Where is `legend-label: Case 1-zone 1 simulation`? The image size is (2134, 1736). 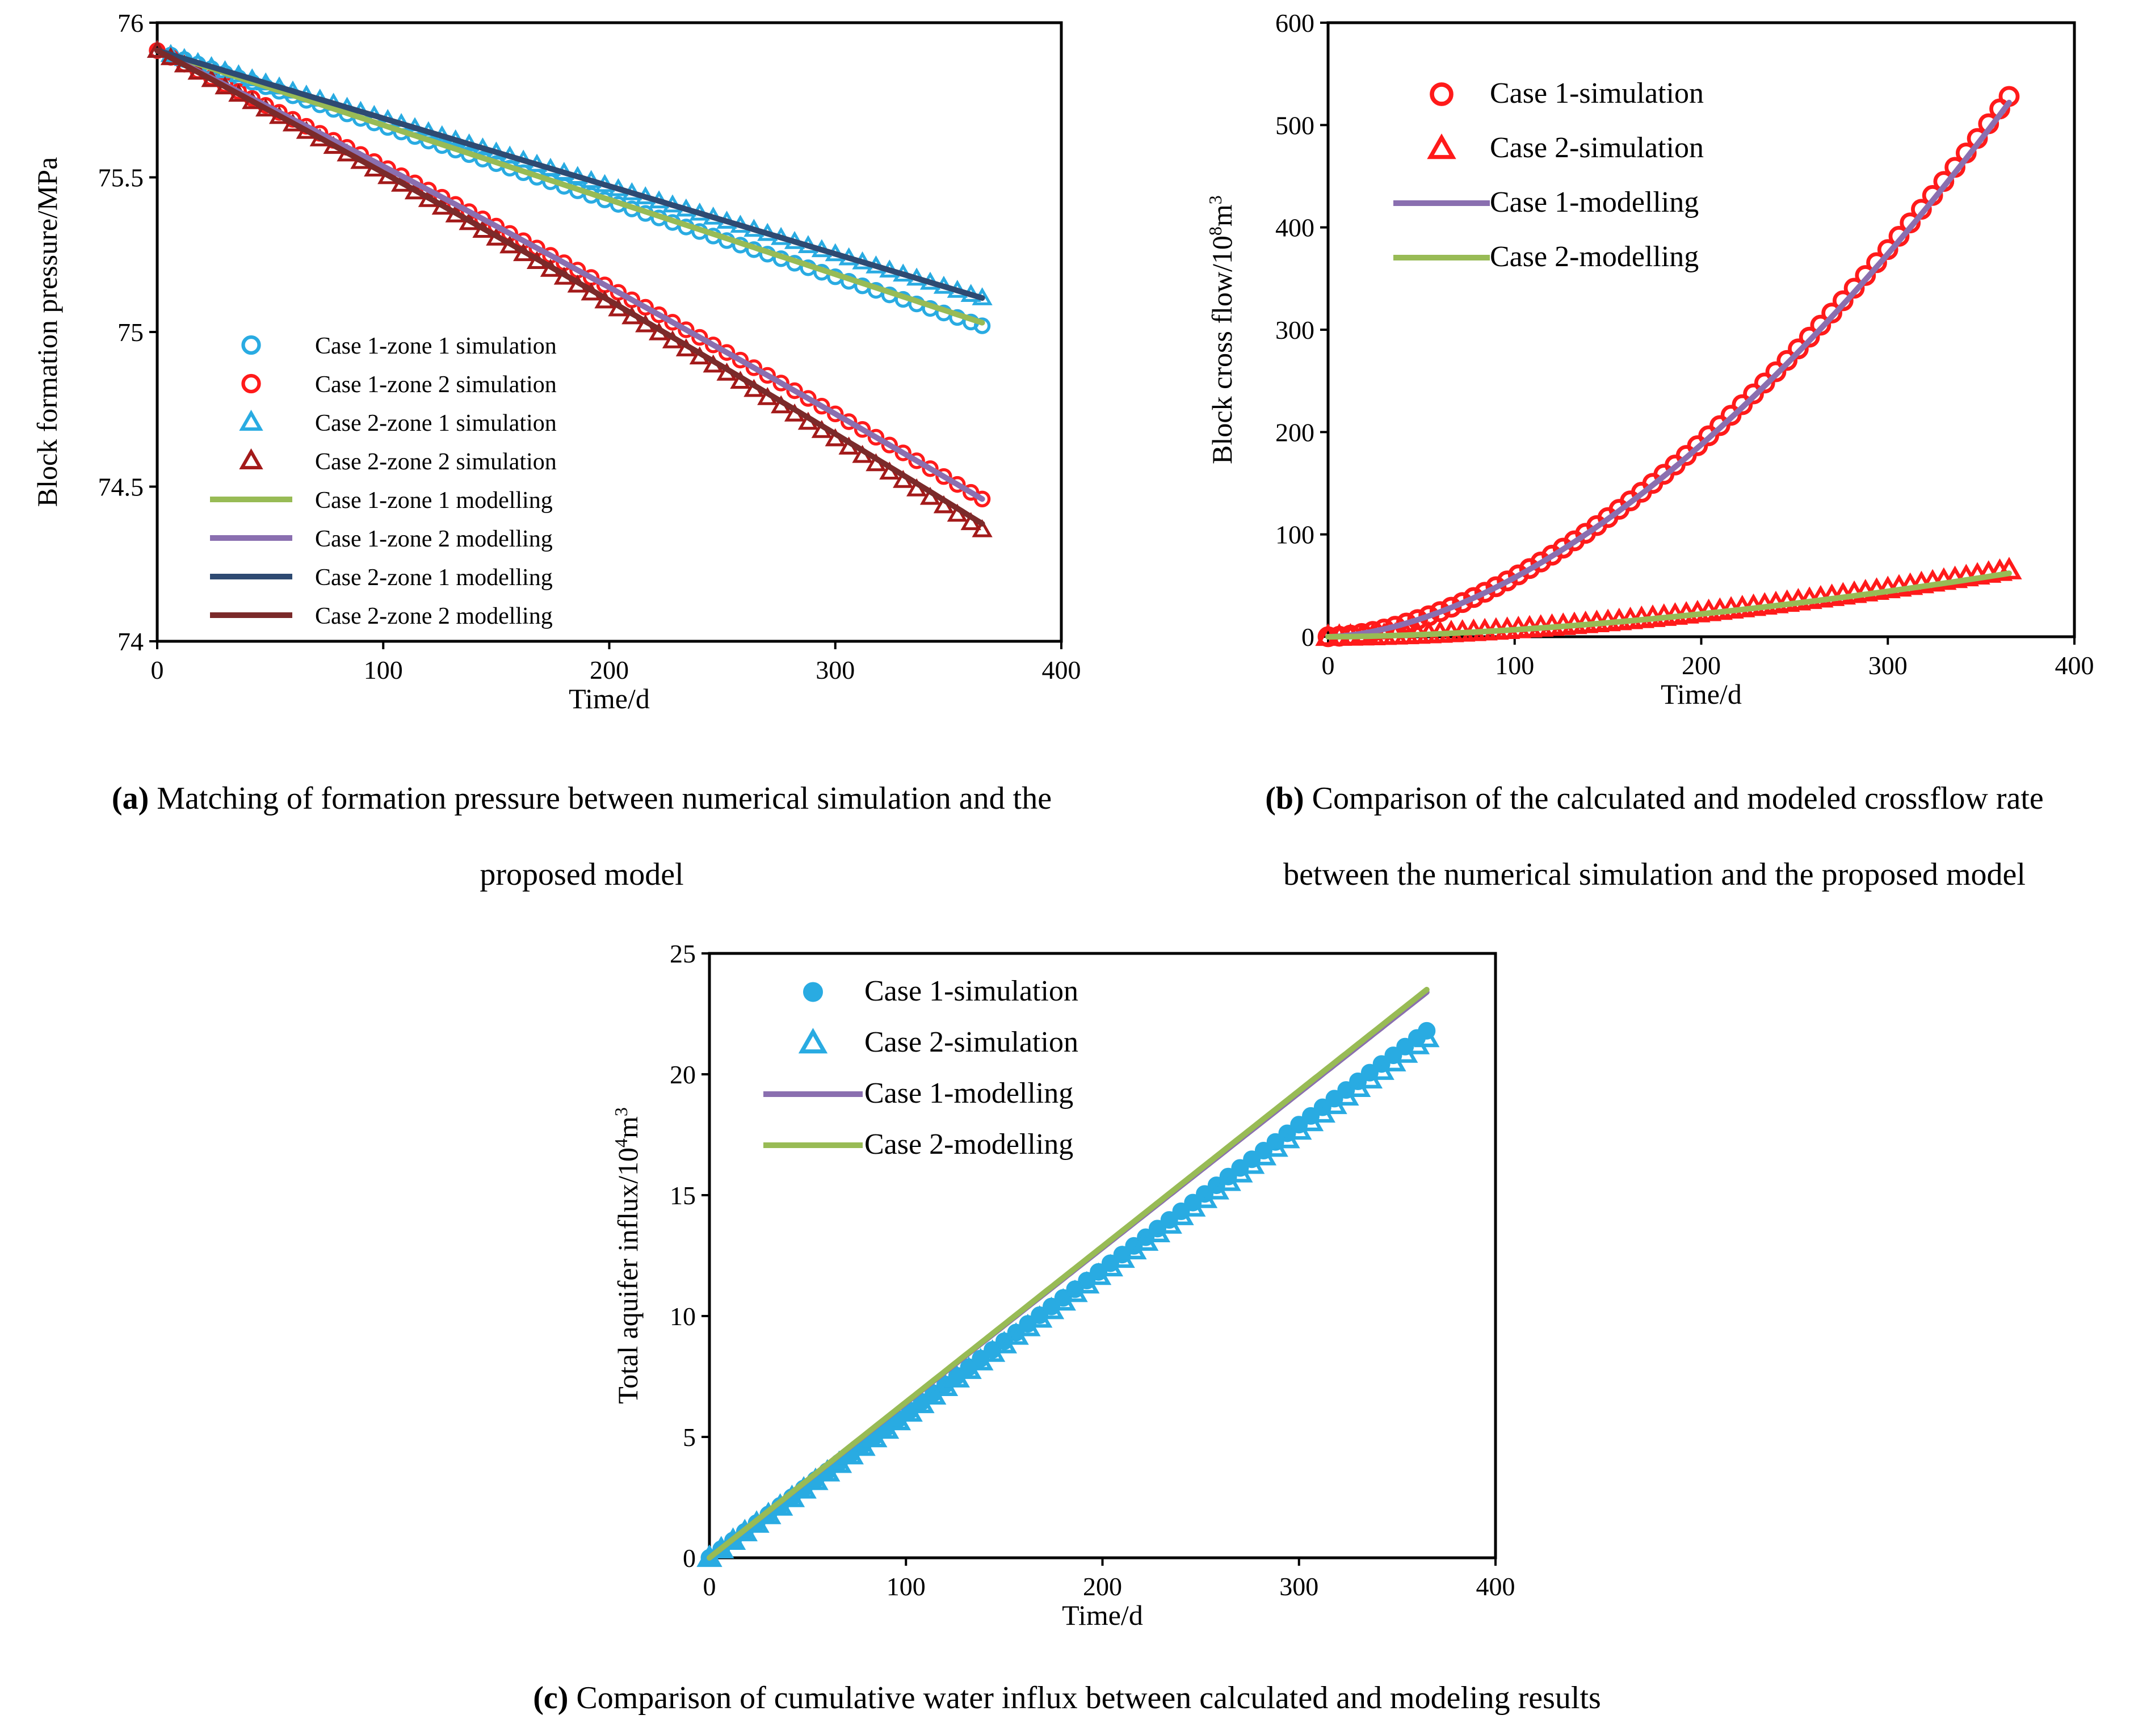 legend-label: Case 1-zone 1 simulation is located at coordinates (436, 346).